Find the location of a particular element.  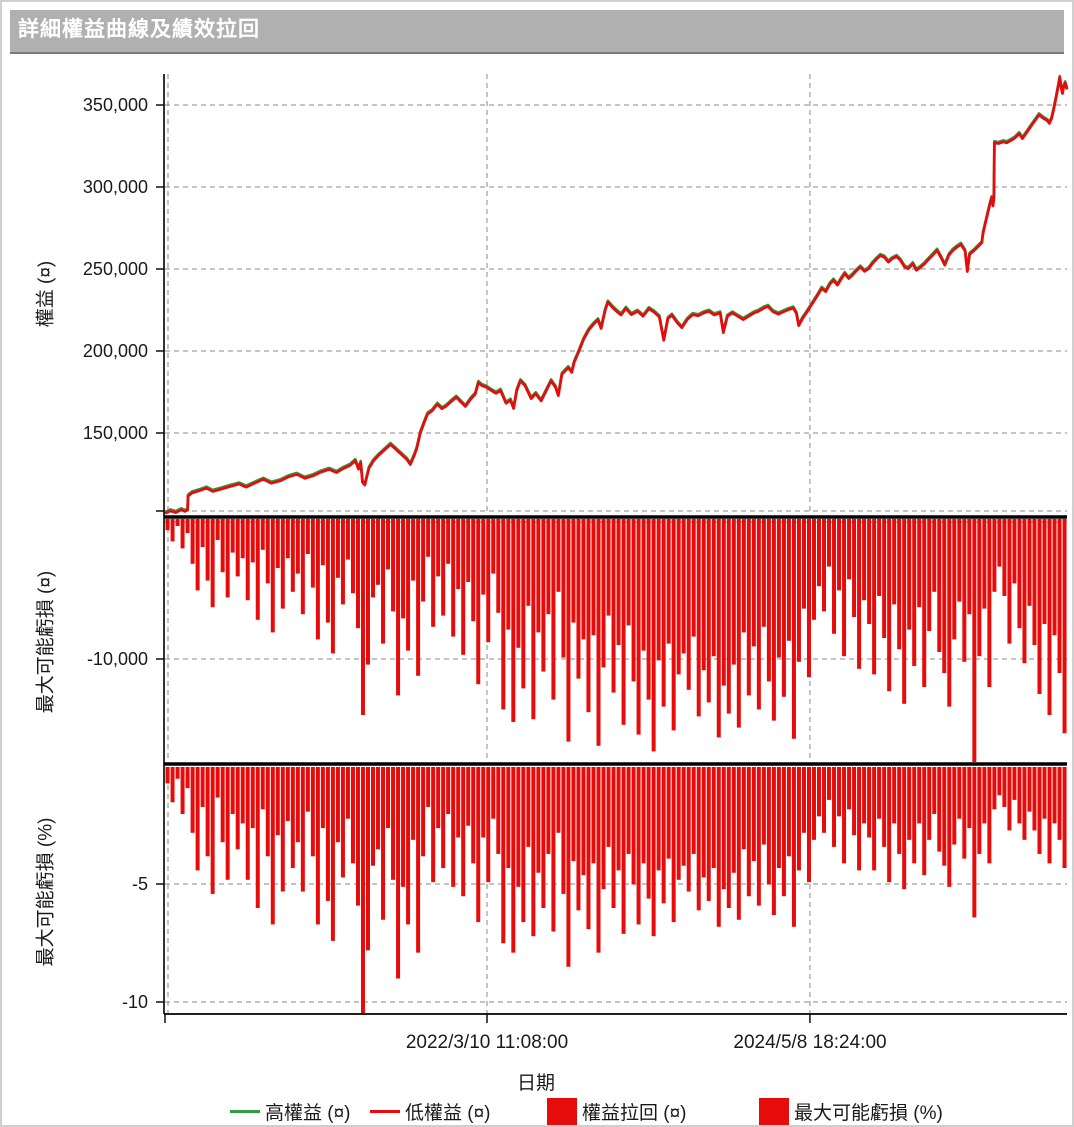

legend-label: 最大可能虧損 (%) is located at coordinates (868, 1113).